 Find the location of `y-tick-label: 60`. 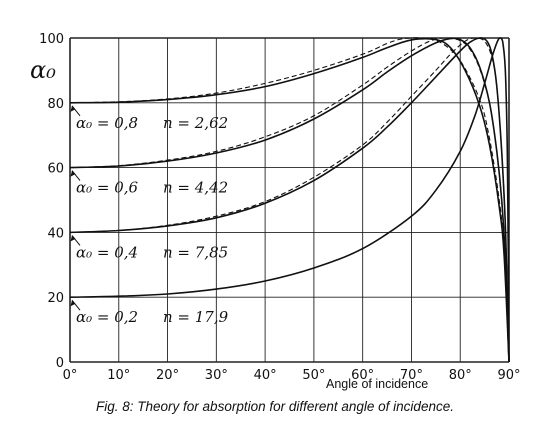

y-tick-label: 60 is located at coordinates (55, 169).